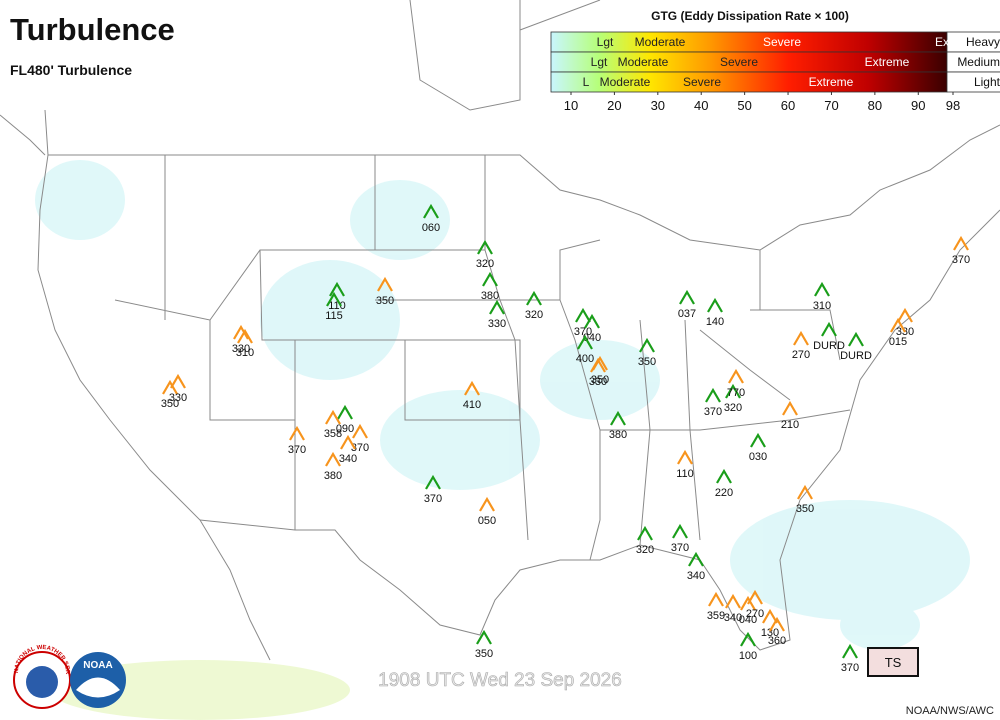  I want to click on legend-row-label: Extreme, so click(831, 82).